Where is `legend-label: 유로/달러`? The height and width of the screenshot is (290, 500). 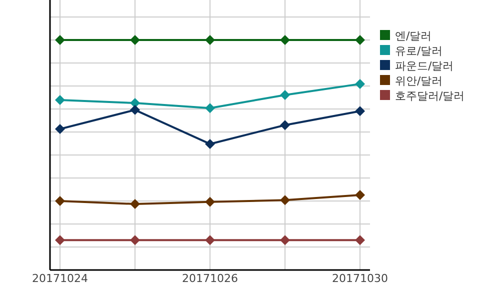 legend-label: 유로/달러 is located at coordinates (419, 51).